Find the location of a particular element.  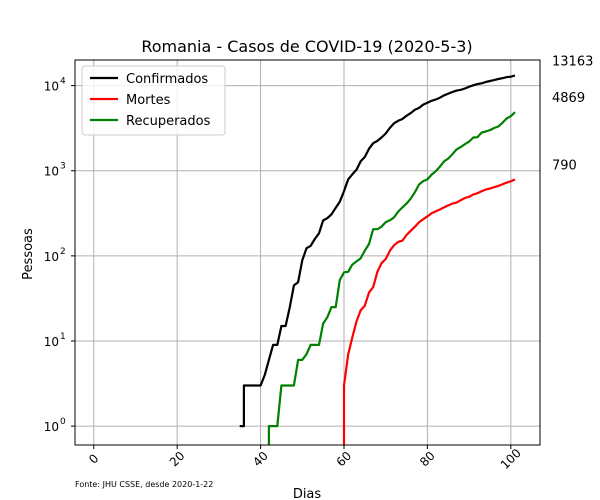

source-note: Fonte: JHU CSSE, desde 2020-1-22 is located at coordinates (144, 484).